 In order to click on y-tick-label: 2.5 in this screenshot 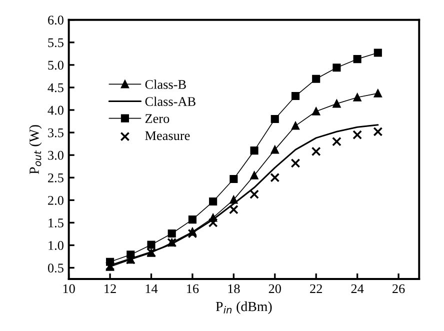, I will do `click(56, 177)`.